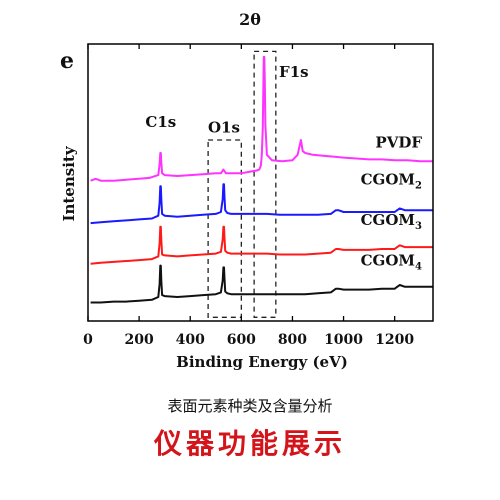 This screenshot has width=500, height=500. What do you see at coordinates (190, 340) in the screenshot?
I see `x-tick-label: 400` at bounding box center [190, 340].